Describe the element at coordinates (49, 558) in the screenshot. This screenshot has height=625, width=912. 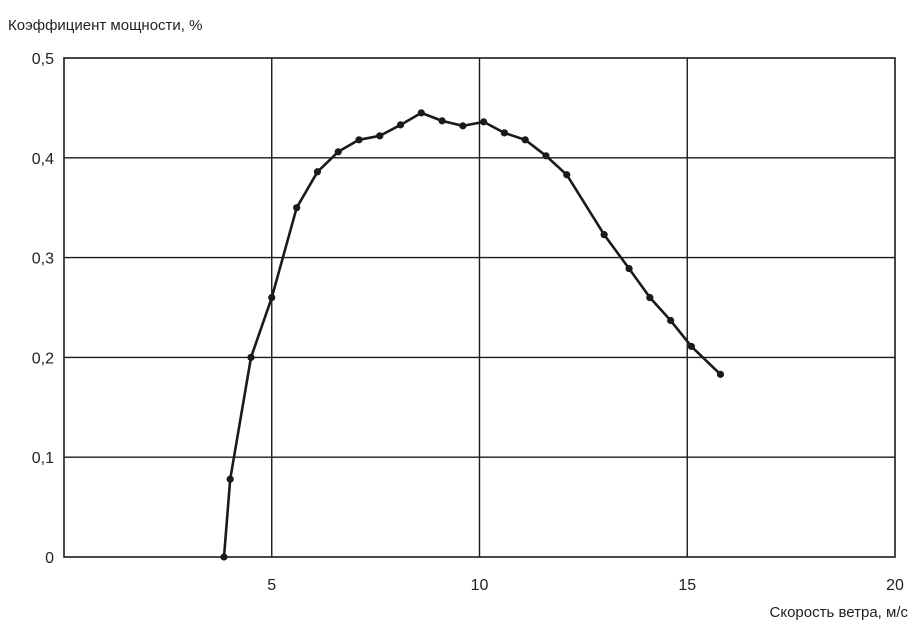
I see `y-tick-label: 0` at that location.